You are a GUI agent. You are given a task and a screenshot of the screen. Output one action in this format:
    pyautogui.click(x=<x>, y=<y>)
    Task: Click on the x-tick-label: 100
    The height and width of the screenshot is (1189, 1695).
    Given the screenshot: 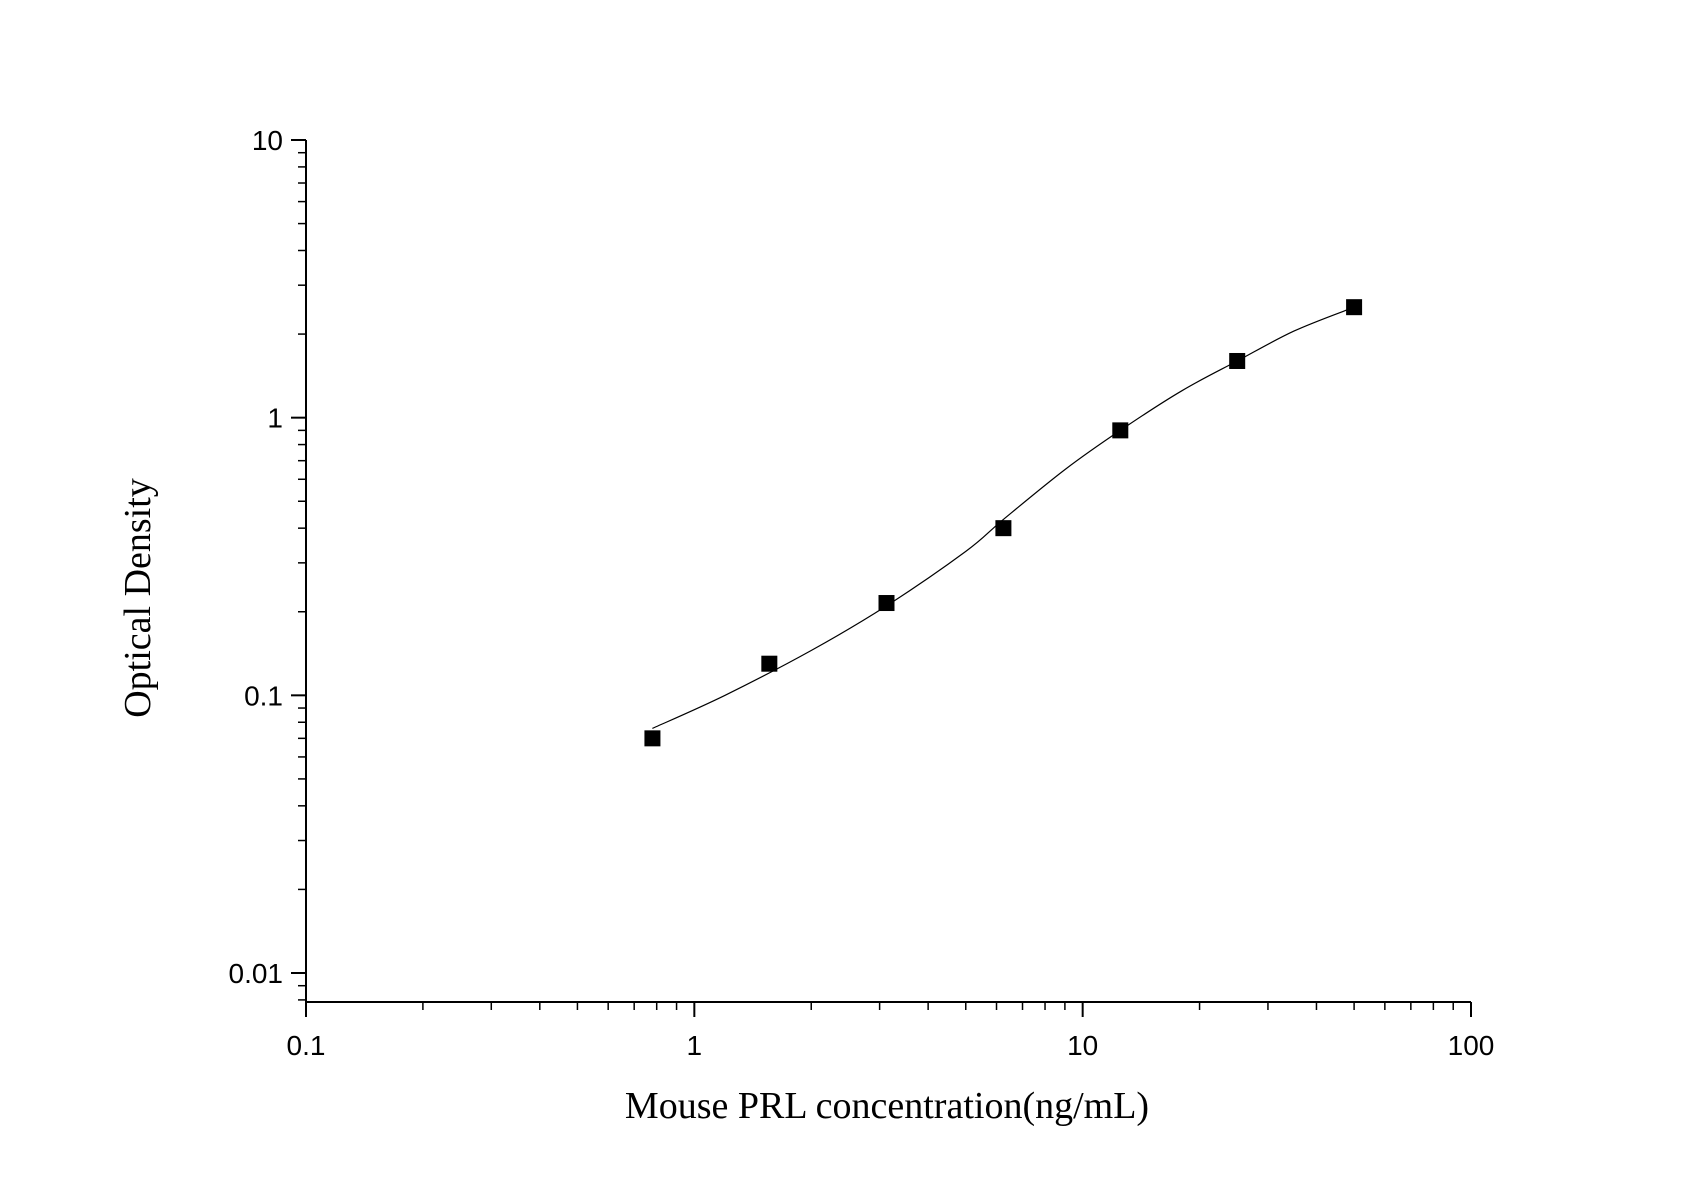 What is the action you would take?
    pyautogui.click(x=1471, y=1045)
    